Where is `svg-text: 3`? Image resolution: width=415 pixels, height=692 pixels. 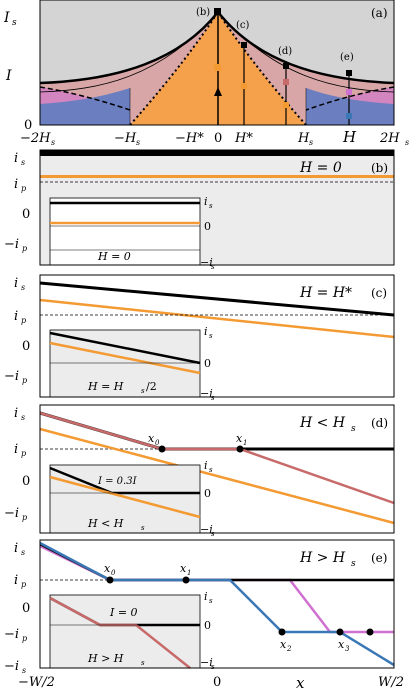 svg-text: 3 is located at coordinates (347, 649).